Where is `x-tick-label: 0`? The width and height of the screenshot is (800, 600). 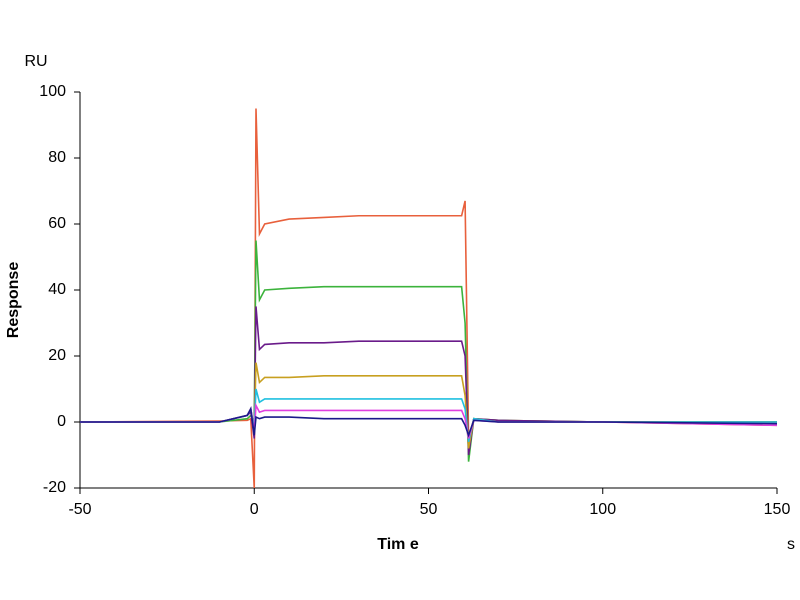 x-tick-label: 0 is located at coordinates (254, 509).